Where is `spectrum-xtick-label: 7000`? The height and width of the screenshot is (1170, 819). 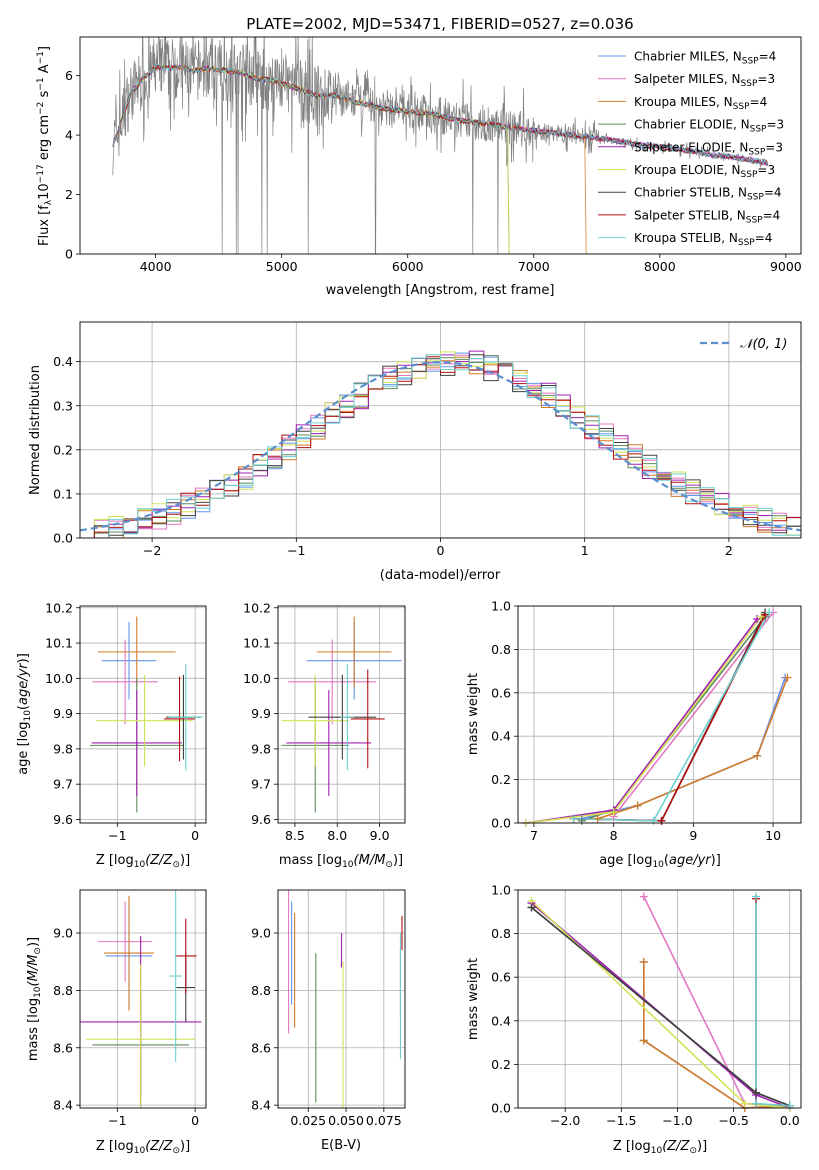 spectrum-xtick-label: 7000 is located at coordinates (534, 266).